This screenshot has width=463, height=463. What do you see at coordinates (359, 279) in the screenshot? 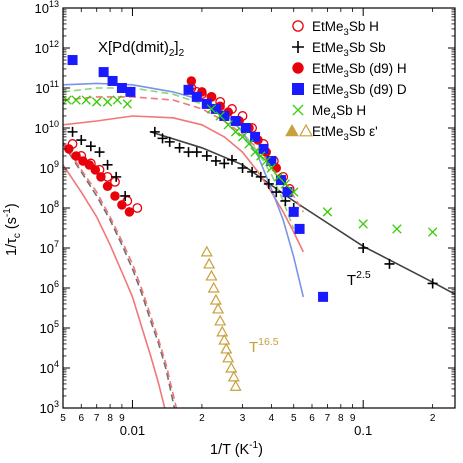
I see `exponent-annotation: T2.5` at bounding box center [359, 279].